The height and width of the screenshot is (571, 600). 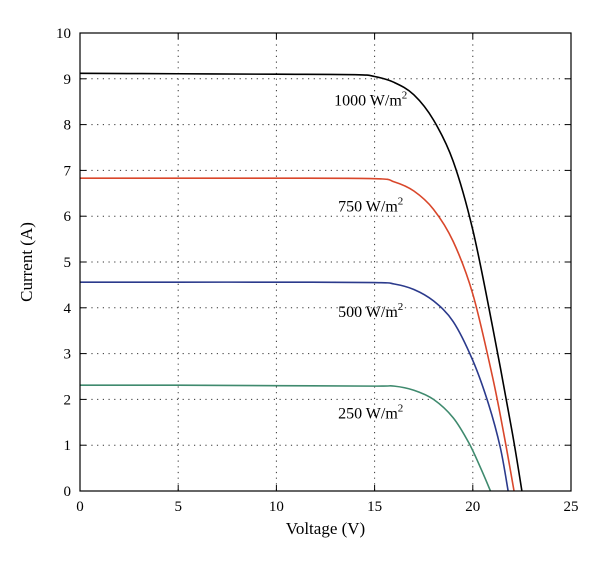 I want to click on y-tick-label: 7, so click(x=68, y=171).